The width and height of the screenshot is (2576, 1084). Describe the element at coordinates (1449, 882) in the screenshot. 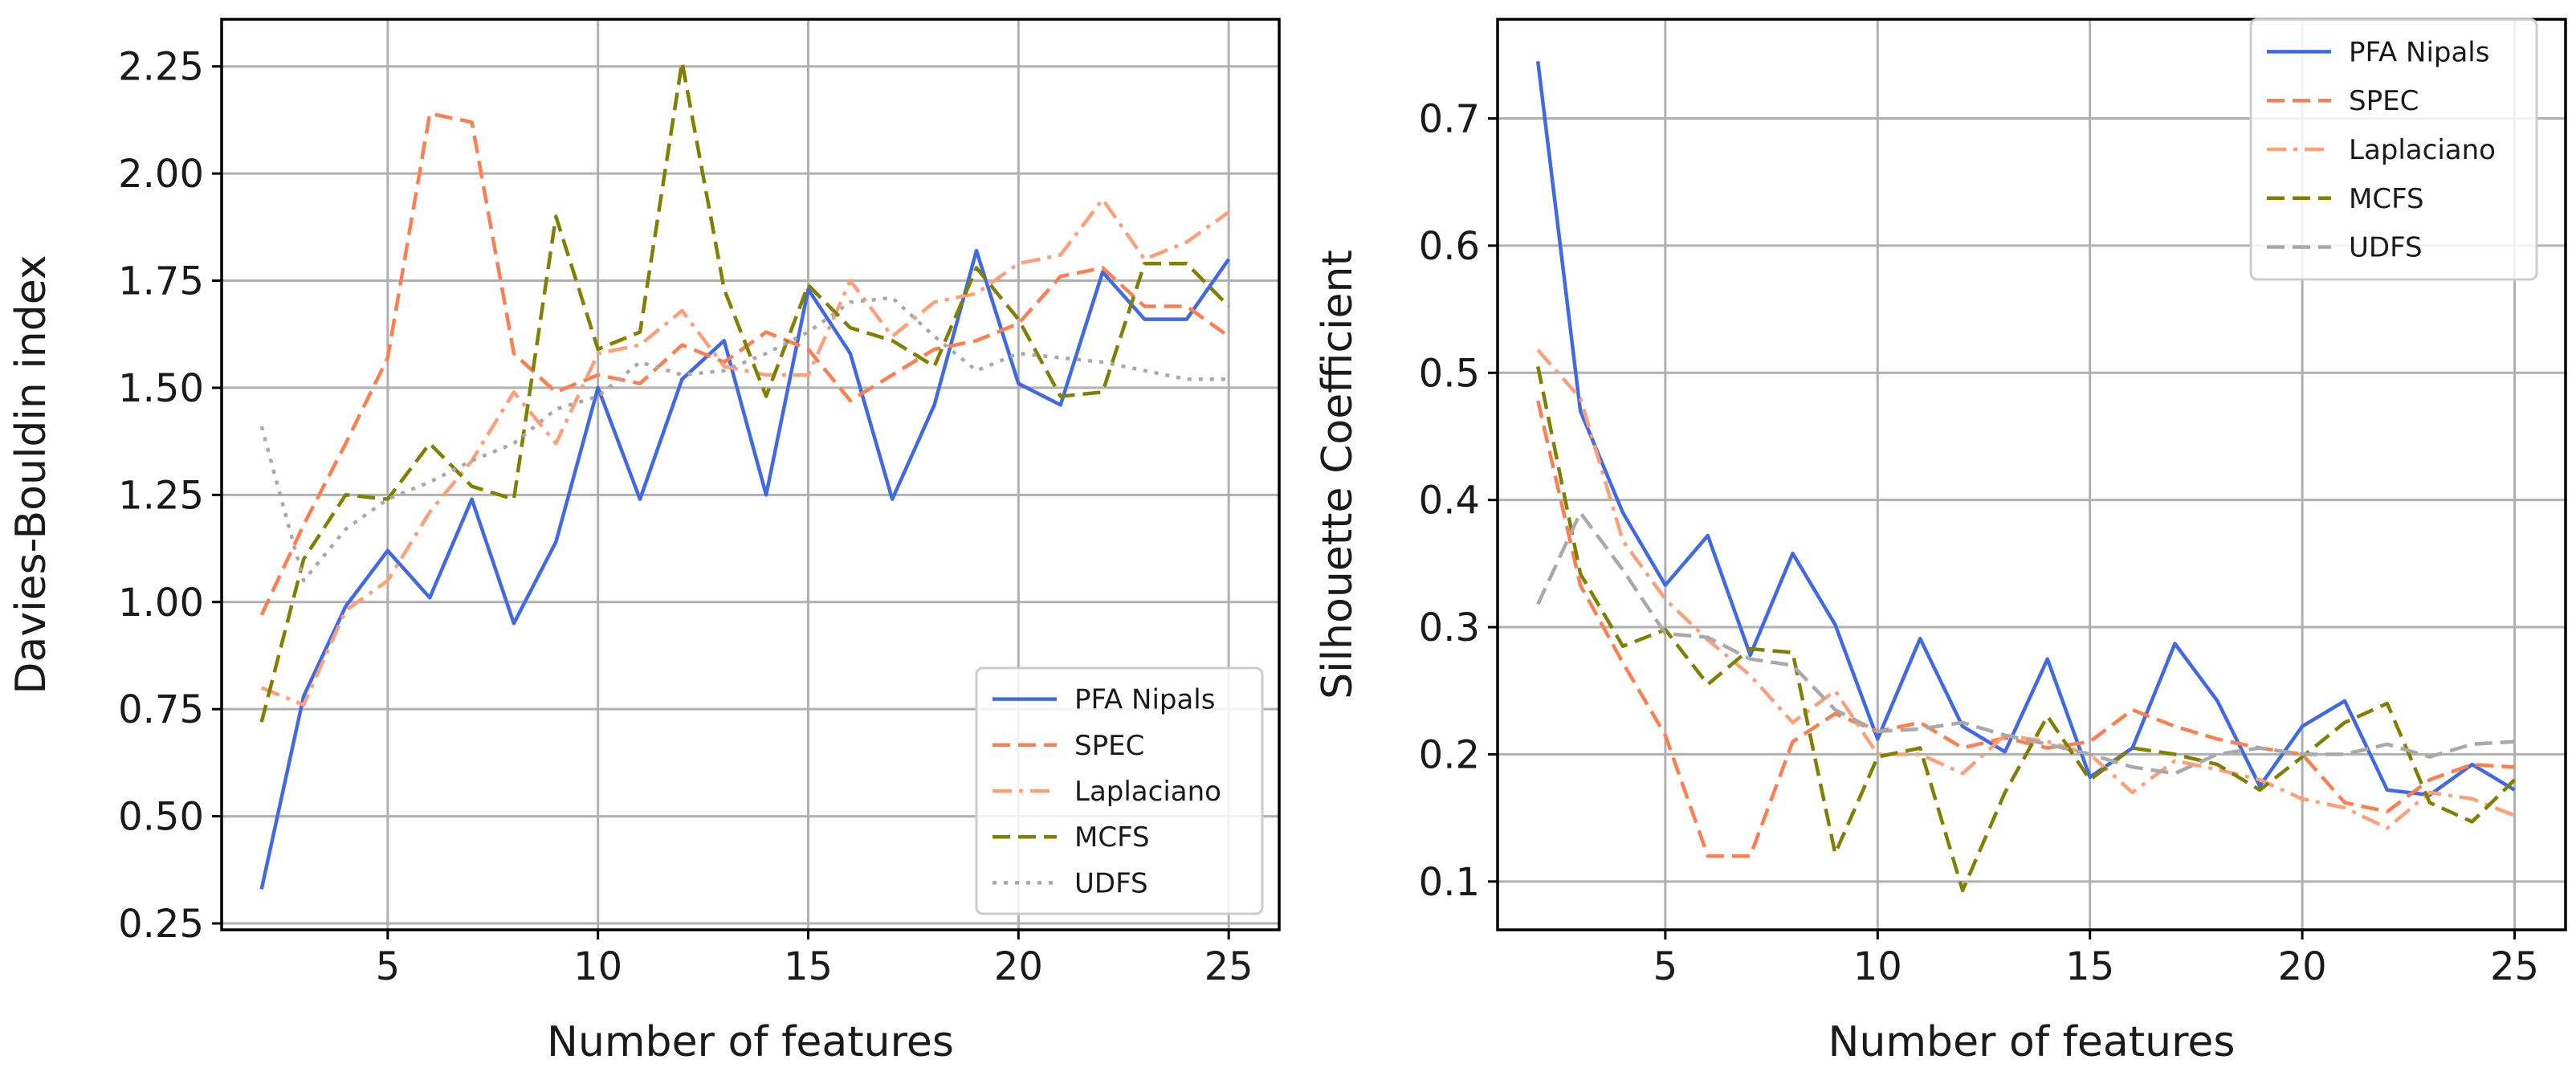

I see `y-tick-label: 0.1` at that location.